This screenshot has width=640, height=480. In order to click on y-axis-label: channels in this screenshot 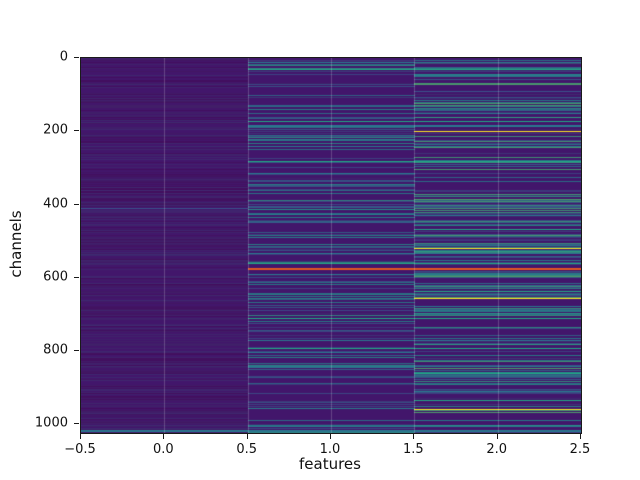, I will do `click(16, 244)`.